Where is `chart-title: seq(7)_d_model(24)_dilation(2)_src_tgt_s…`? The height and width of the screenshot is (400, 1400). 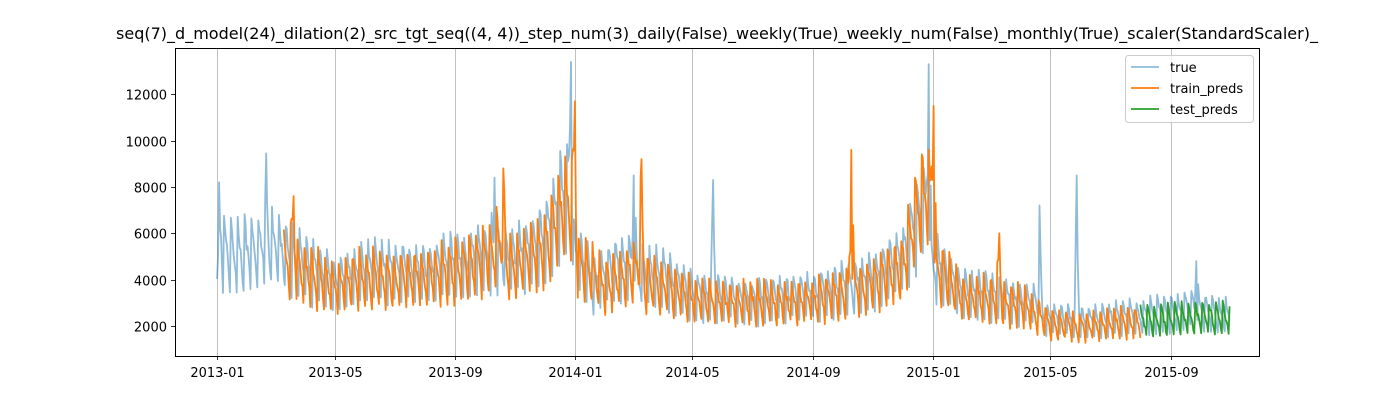 chart-title: seq(7)_d_model(24)_dilation(2)_src_tgt_s… is located at coordinates (717, 34).